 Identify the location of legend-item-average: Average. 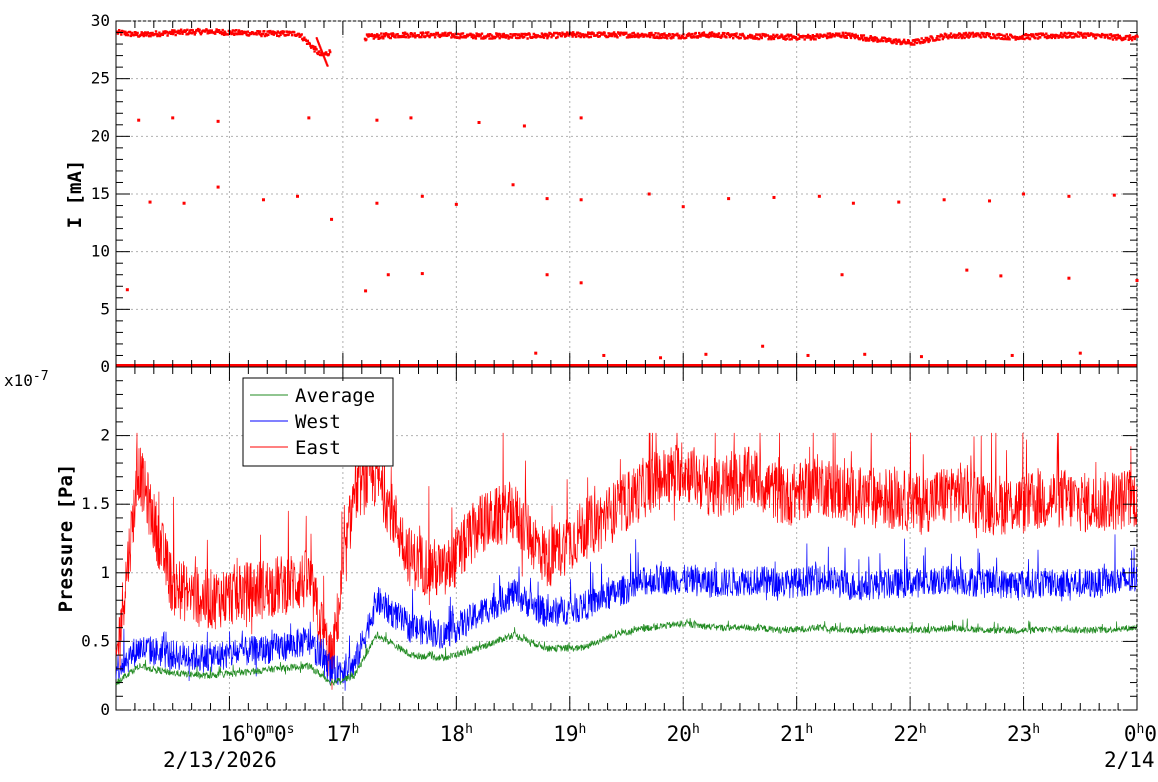
(312, 396).